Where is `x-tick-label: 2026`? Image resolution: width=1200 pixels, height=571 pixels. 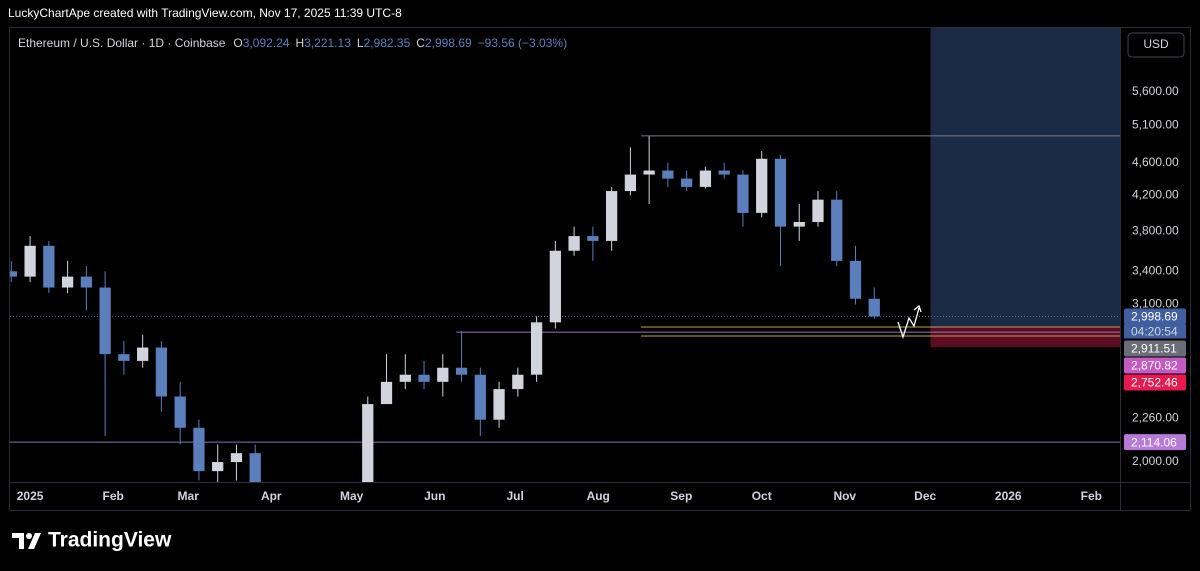
x-tick-label: 2026 is located at coordinates (1008, 496).